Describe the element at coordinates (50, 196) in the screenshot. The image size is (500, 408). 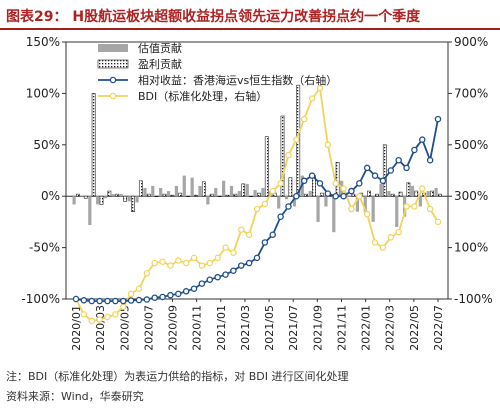
I see `left-tick-label: 0%` at that location.